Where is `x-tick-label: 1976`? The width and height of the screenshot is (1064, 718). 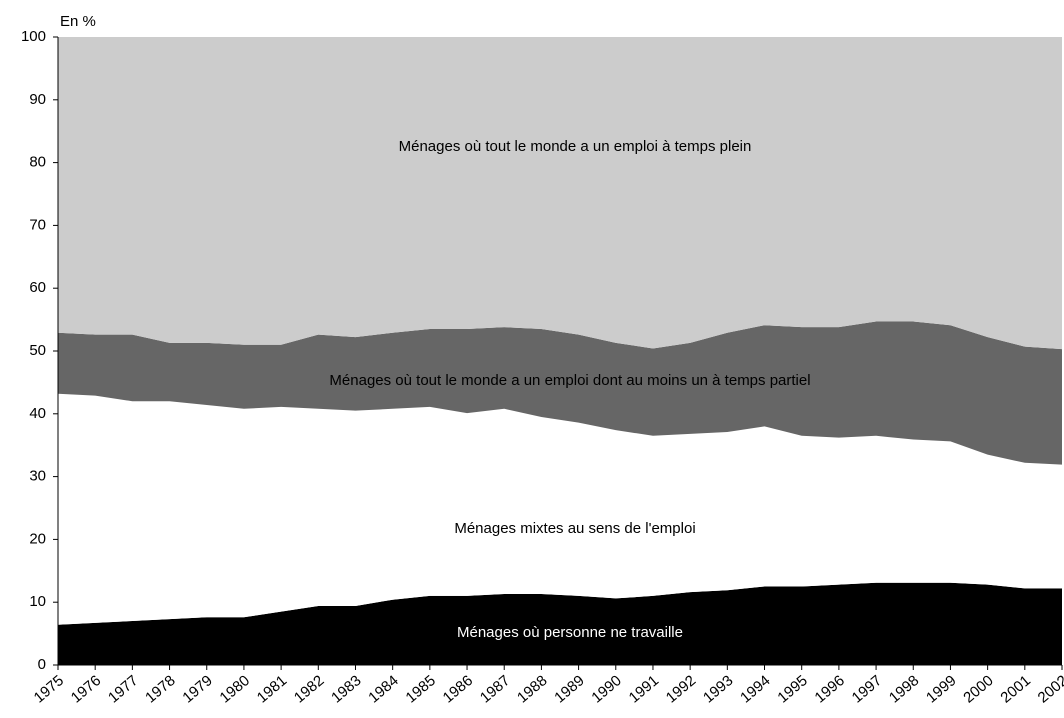
x-tick-label: 1976 is located at coordinates (86, 689).